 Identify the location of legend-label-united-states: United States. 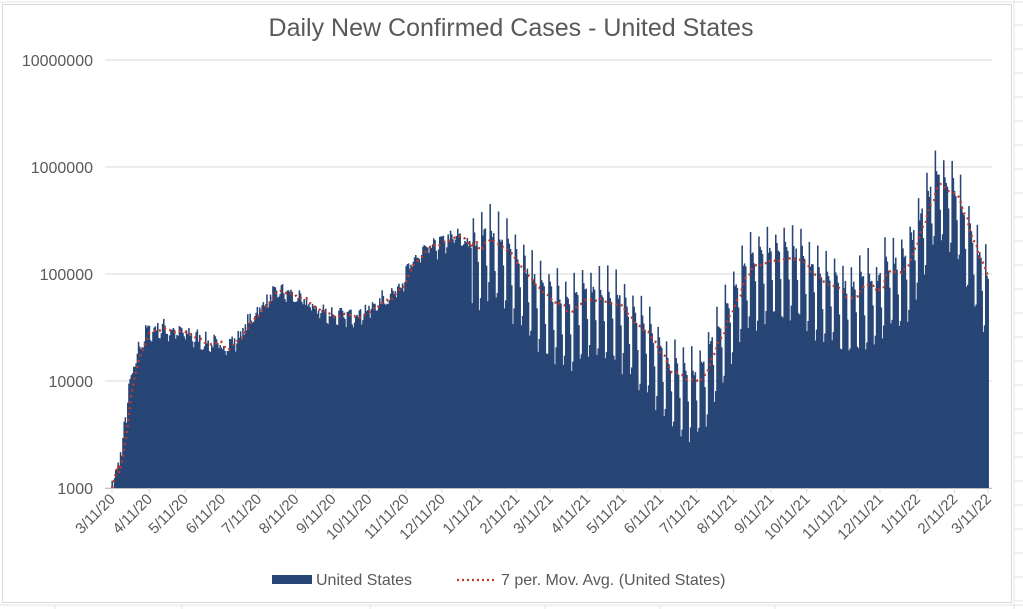
(364, 580).